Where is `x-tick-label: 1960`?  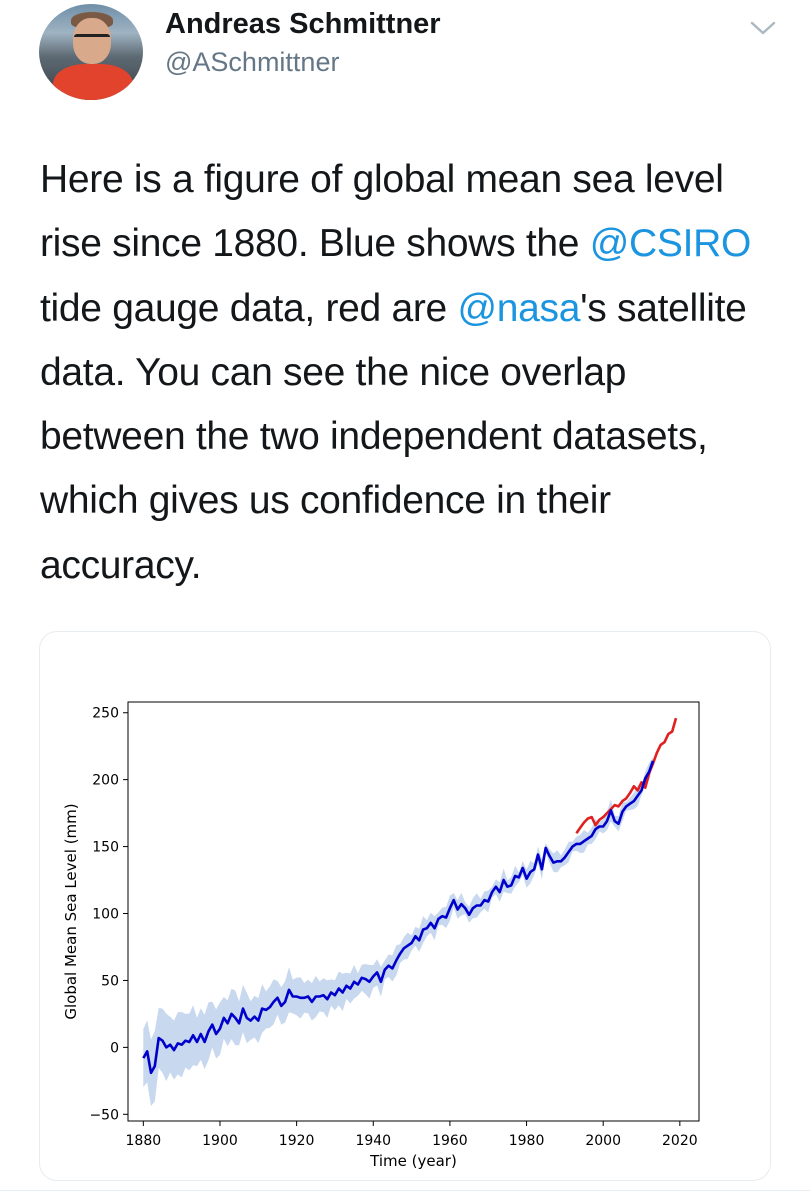
x-tick-label: 1960 is located at coordinates (450, 1141).